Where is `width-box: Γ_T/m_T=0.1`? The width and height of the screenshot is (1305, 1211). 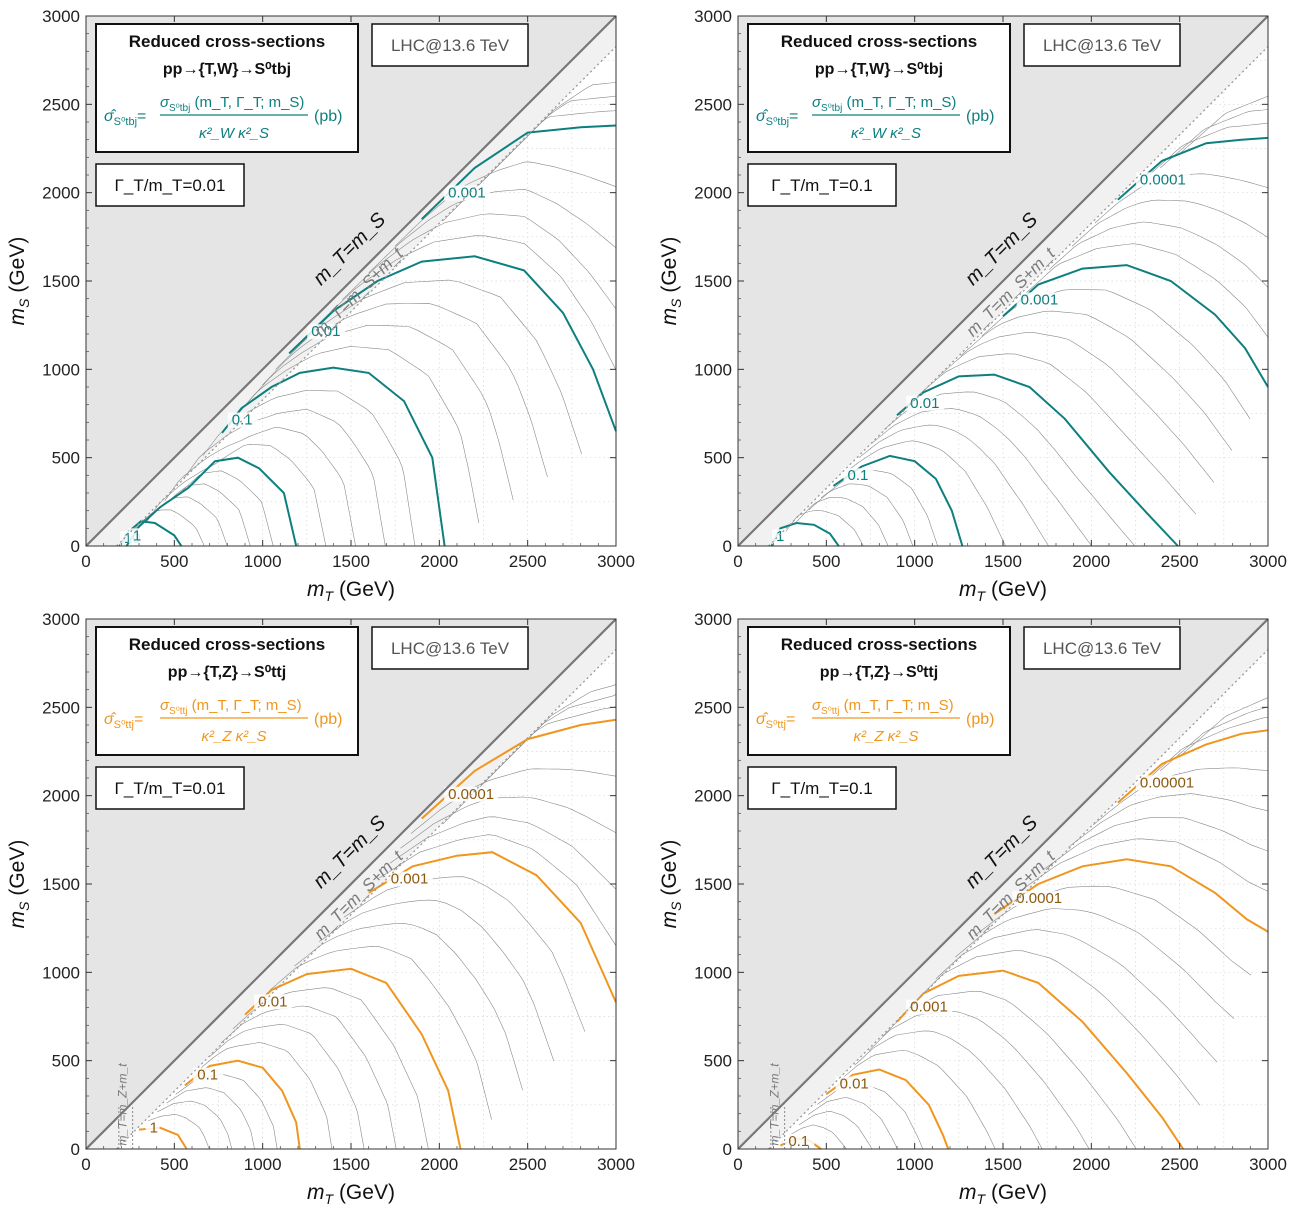 width-box: Γ_T/m_T=0.1 is located at coordinates (822, 185).